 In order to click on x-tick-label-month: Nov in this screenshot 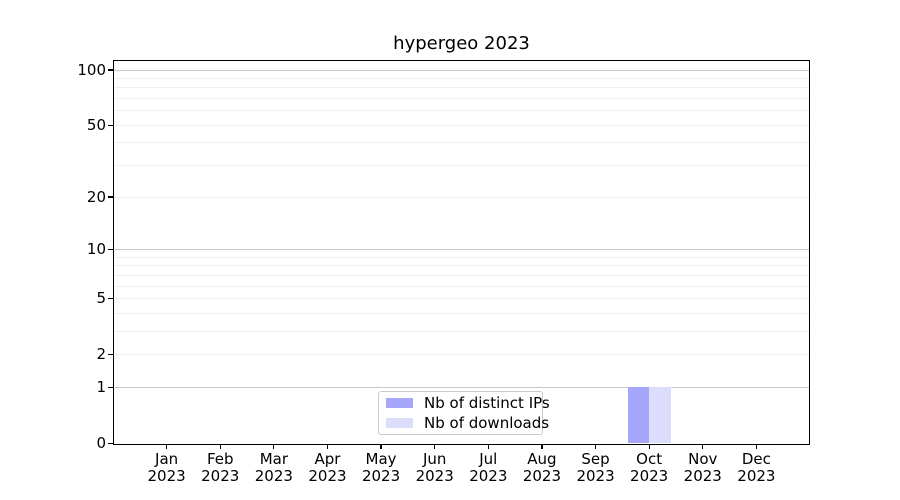, I will do `click(703, 458)`.